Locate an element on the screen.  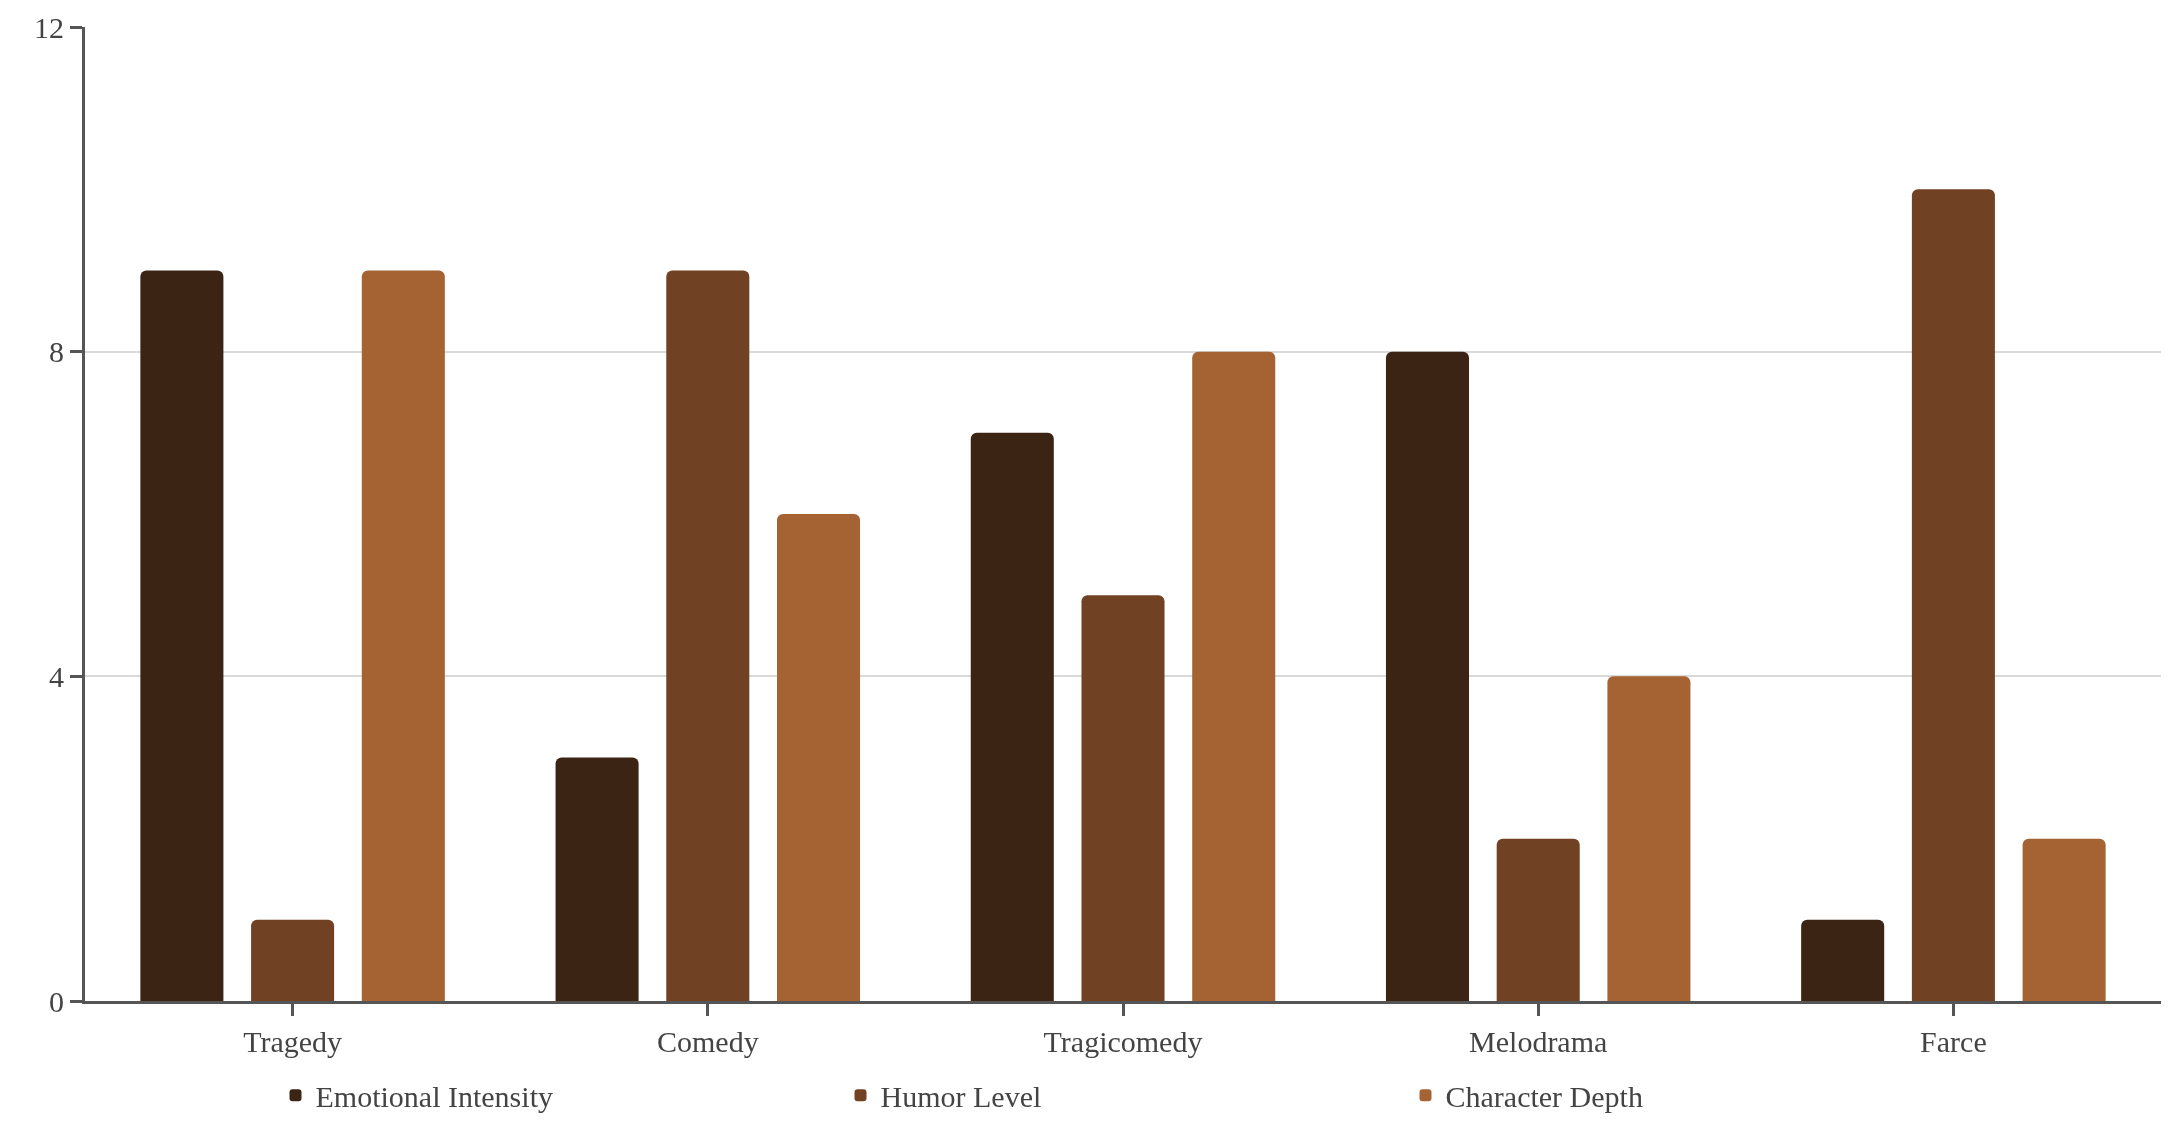
y-tick-label: 0 is located at coordinates (56, 1001).